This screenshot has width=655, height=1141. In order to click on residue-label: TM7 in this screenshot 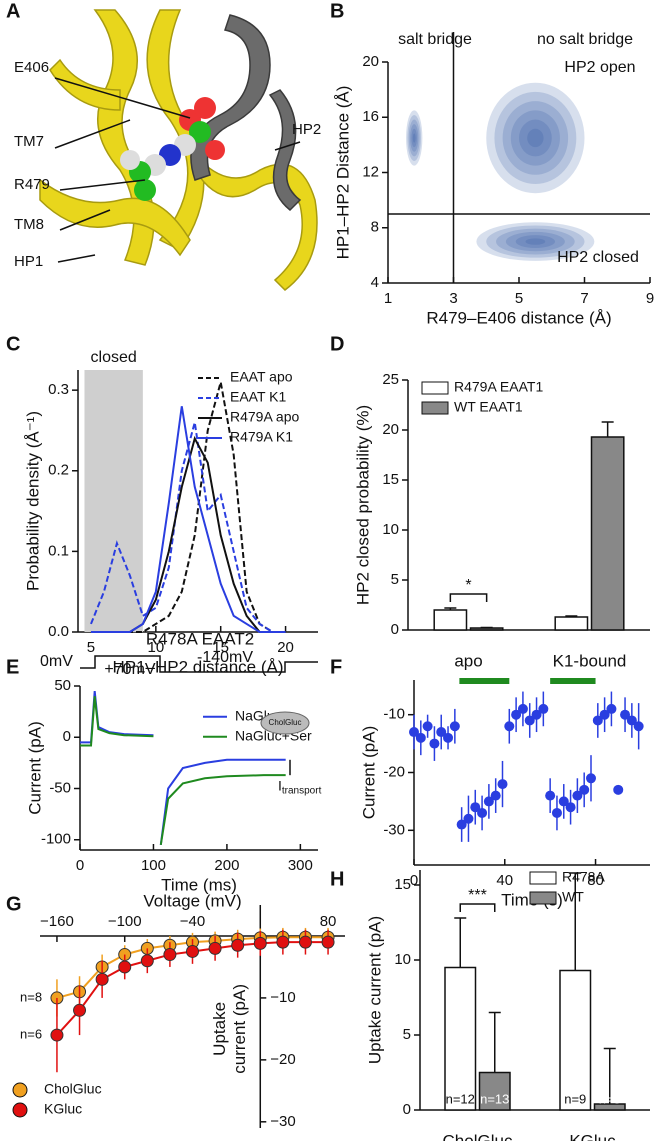, I will do `click(29, 141)`.